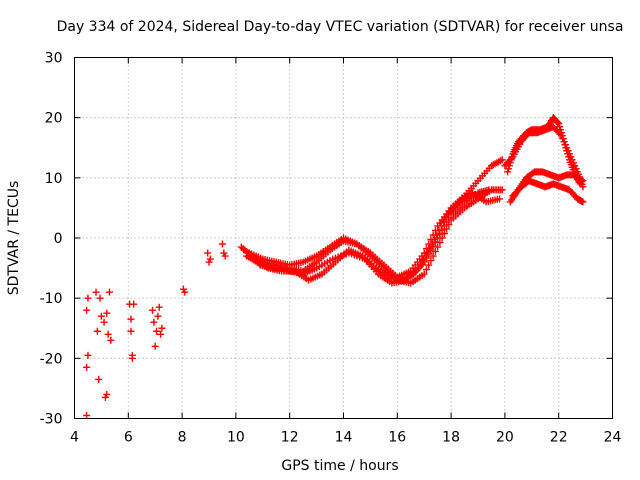 This screenshot has width=640, height=480. I want to click on x-tick-label: 16, so click(397, 438).